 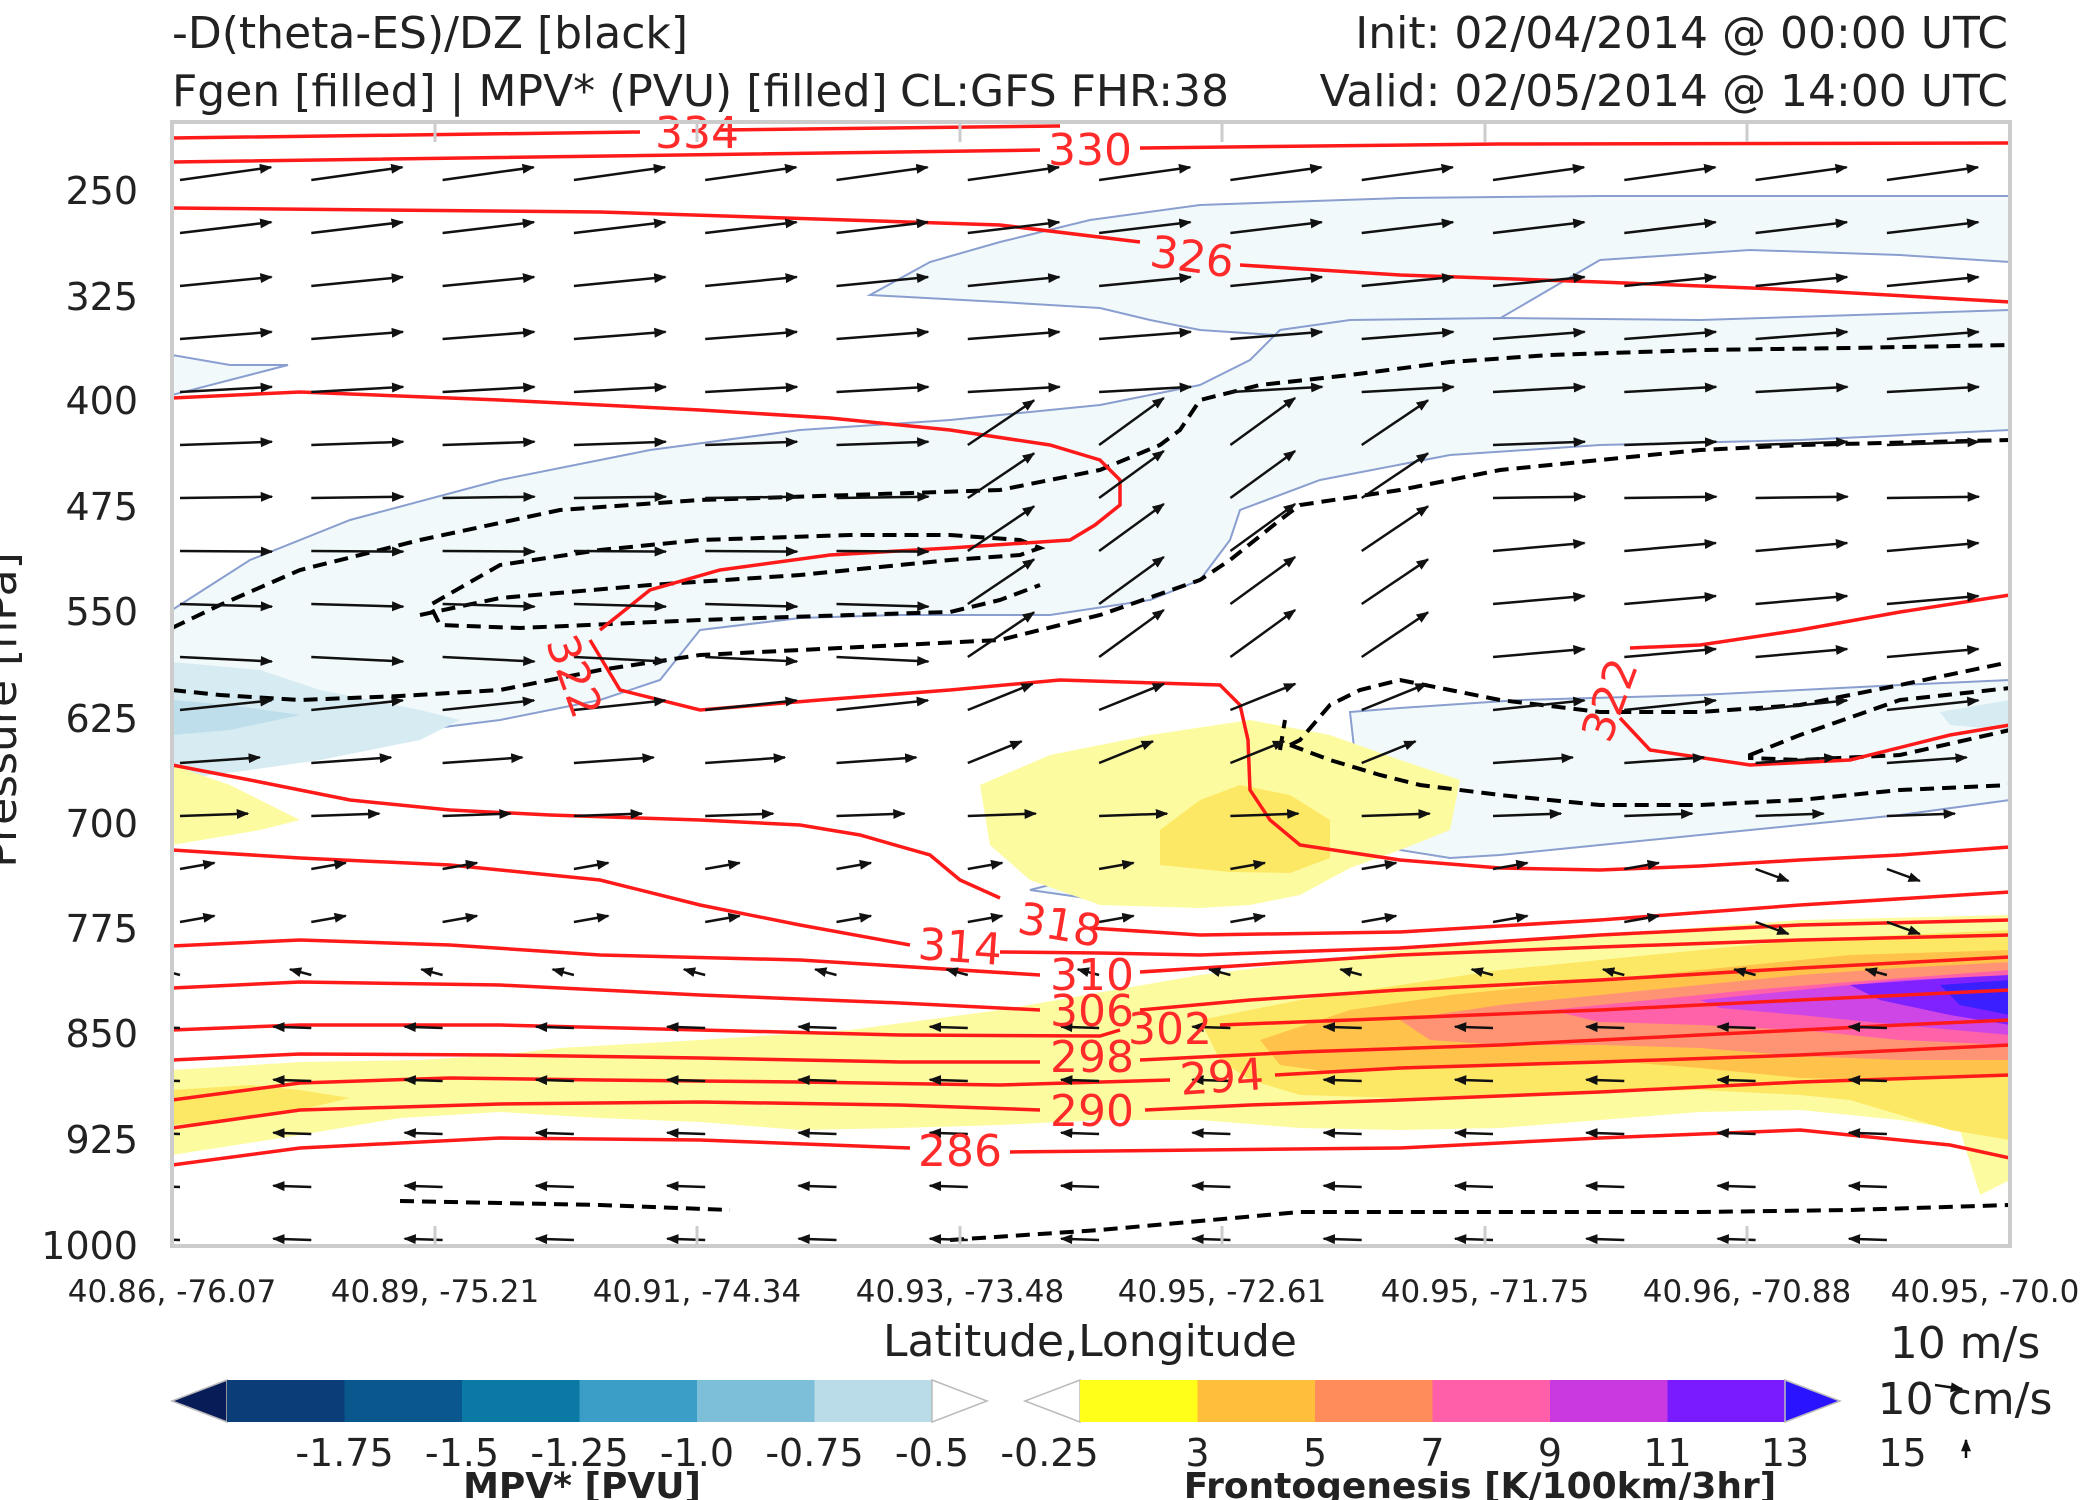 I want to click on mpv-region-left-blue, so click(x=316, y=721).